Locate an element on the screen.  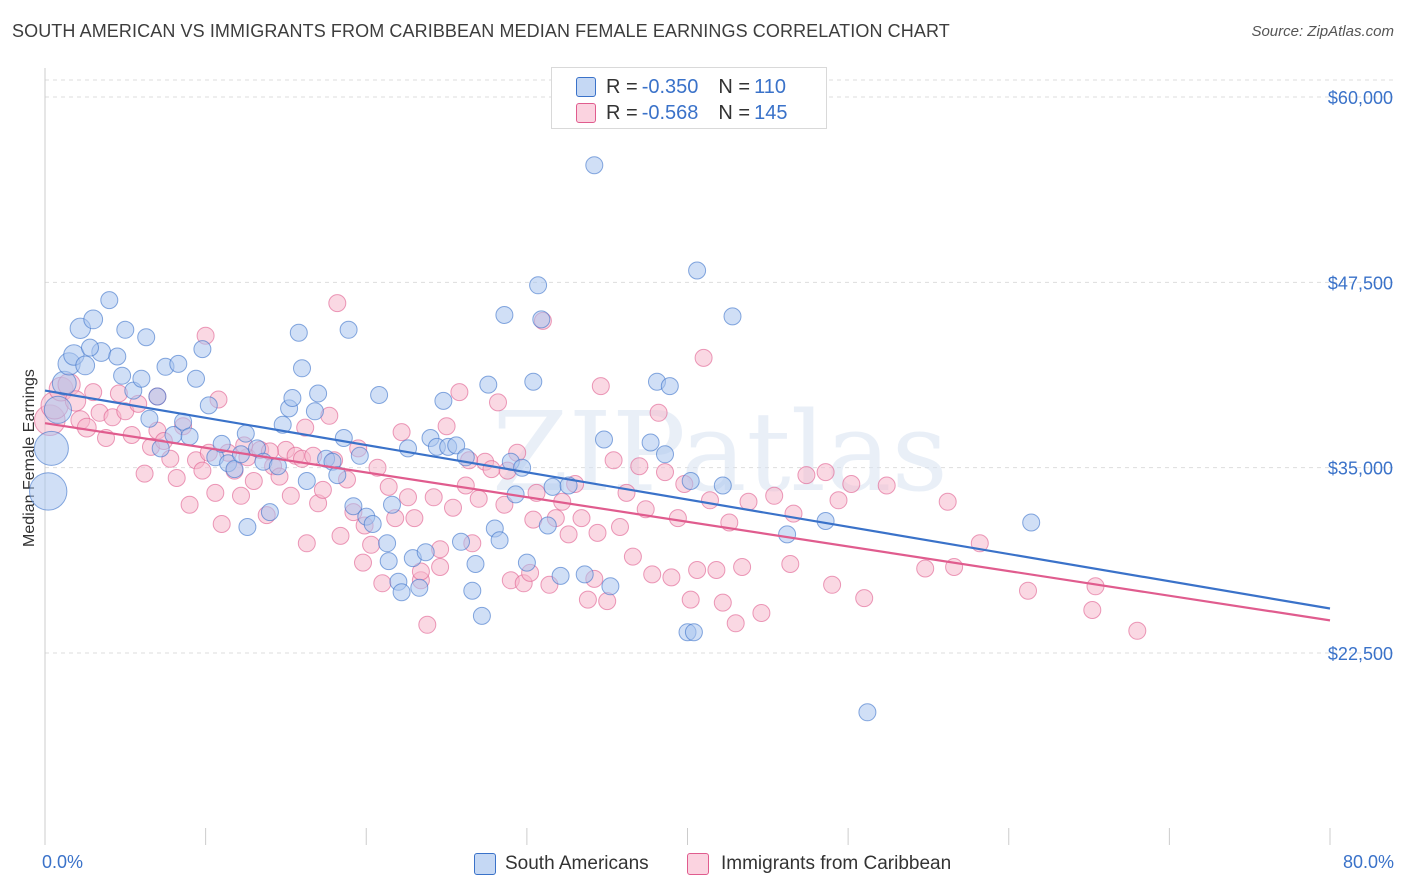
y-tick-label: $60,000 is located at coordinates (1360, 98).